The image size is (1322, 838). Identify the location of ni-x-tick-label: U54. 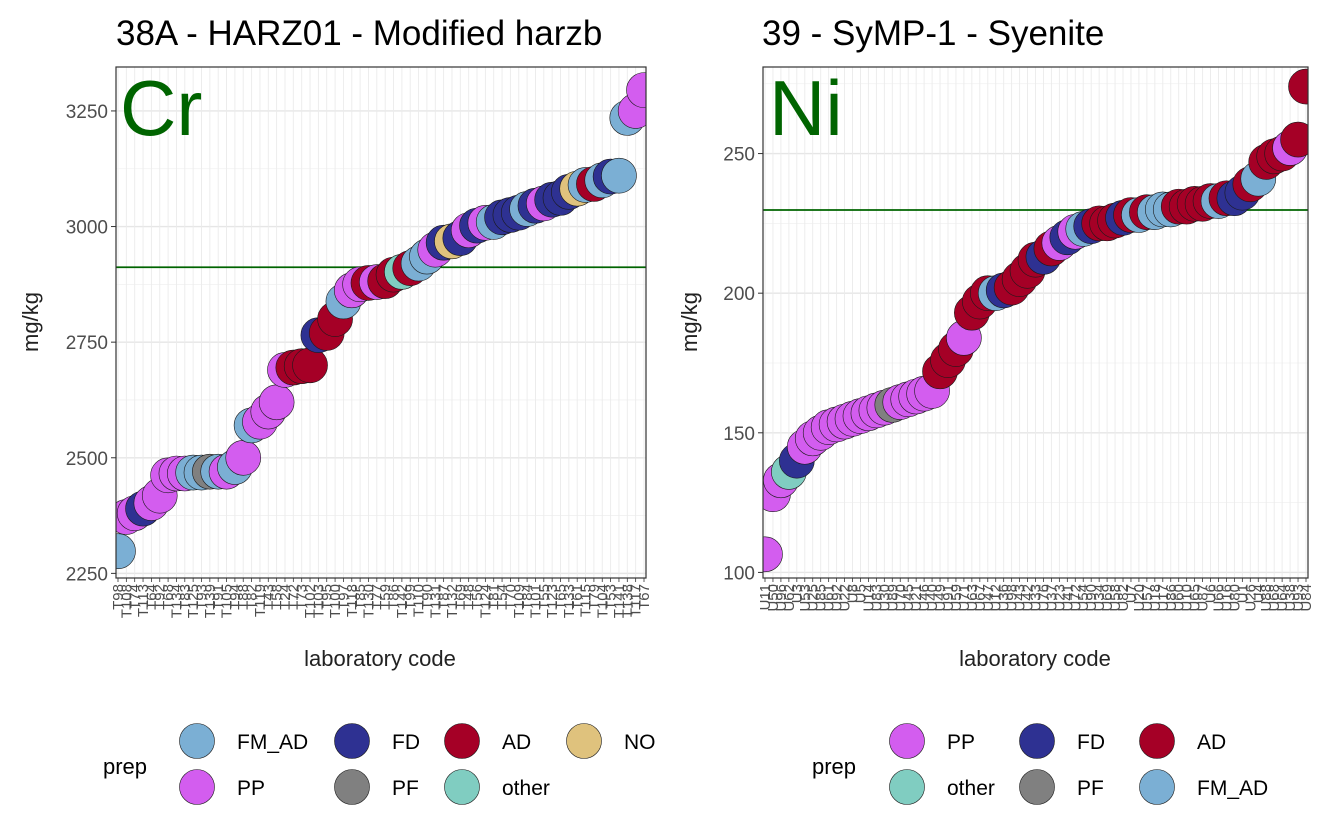
(1083, 598).